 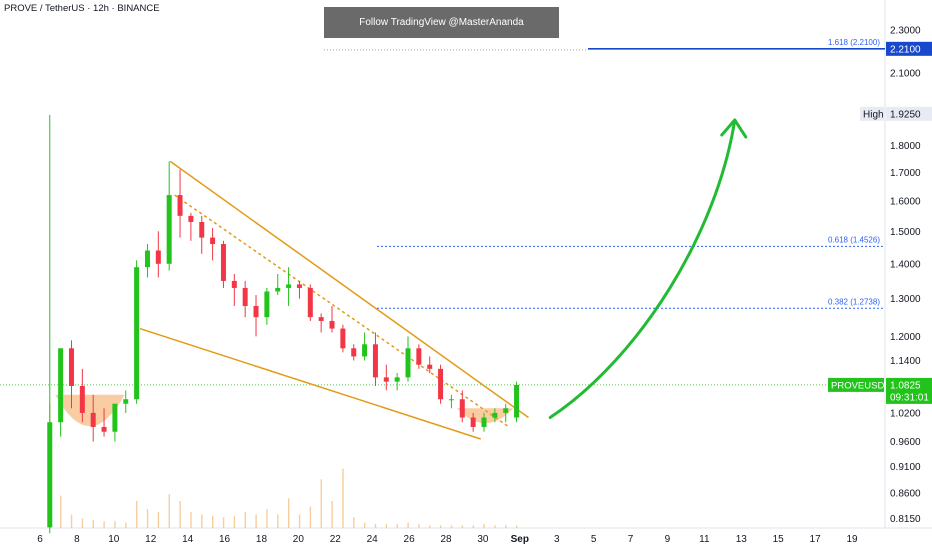 I want to click on time-tick-label: 22, so click(x=336, y=539).